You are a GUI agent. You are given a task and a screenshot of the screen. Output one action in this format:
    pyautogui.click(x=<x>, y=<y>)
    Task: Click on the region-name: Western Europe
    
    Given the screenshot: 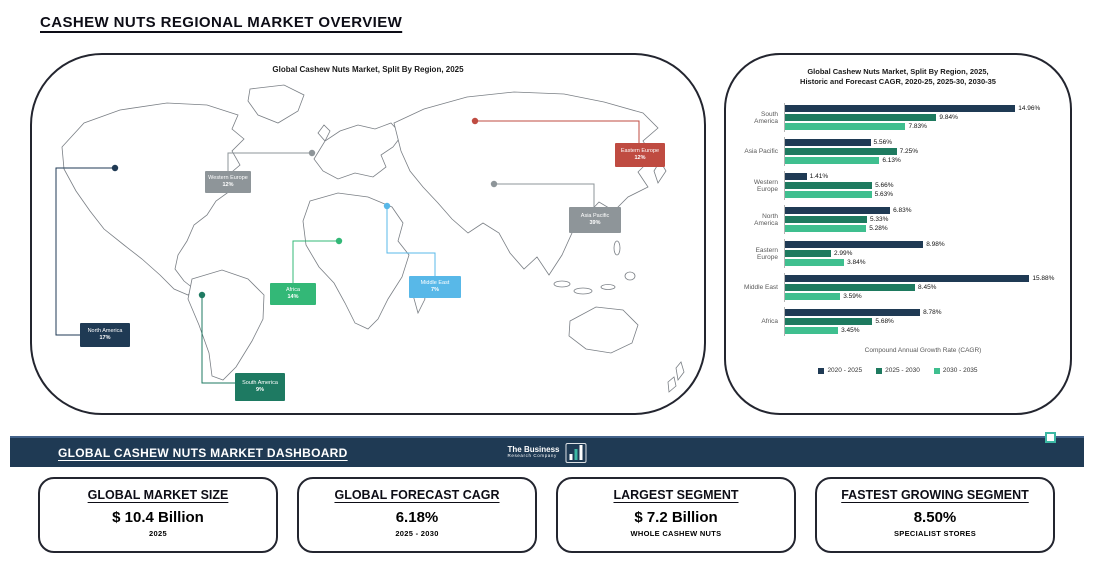 What is the action you would take?
    pyautogui.click(x=228, y=178)
    